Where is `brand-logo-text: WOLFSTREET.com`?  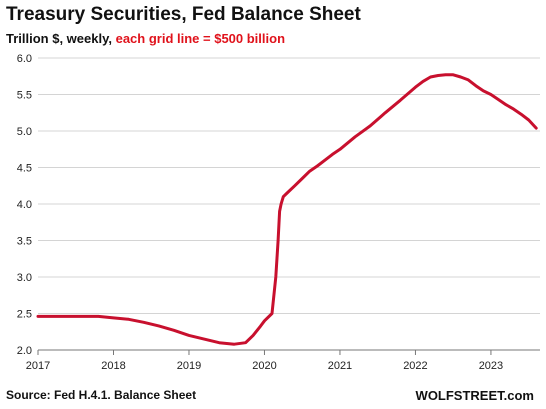
brand-logo-text: WOLFSTREET.com is located at coordinates (474, 395).